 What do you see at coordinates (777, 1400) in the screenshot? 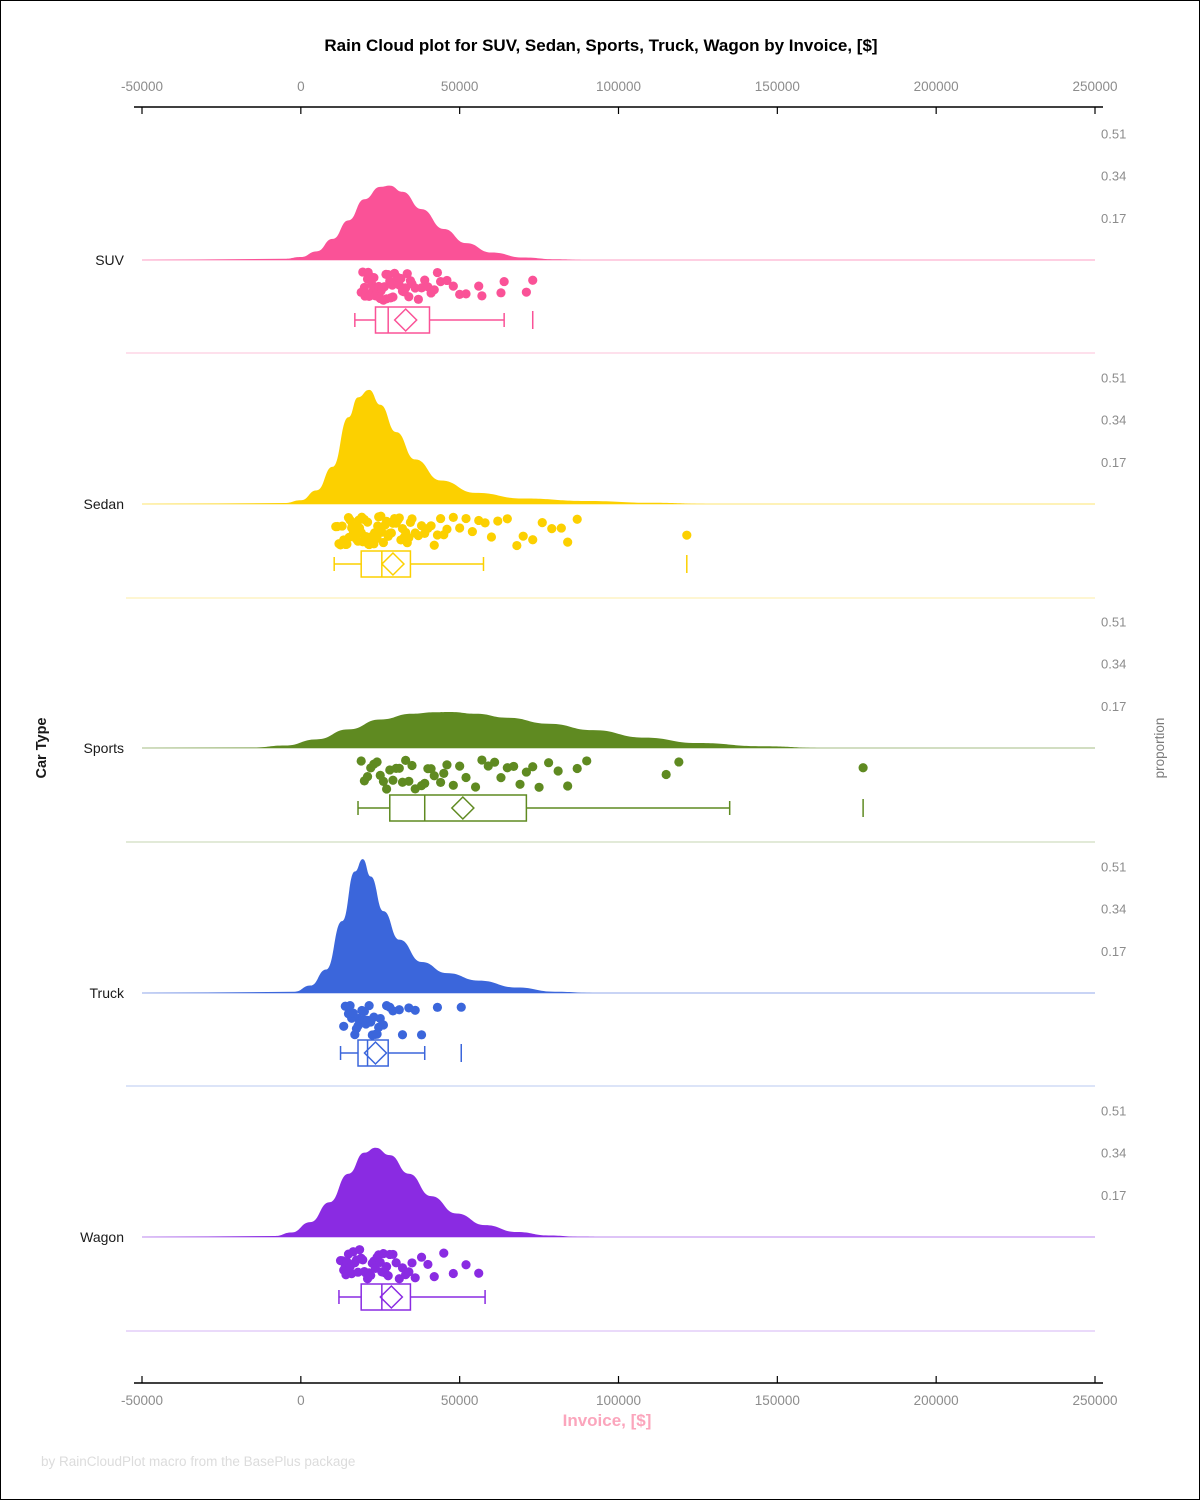
I see `x-tick-label: 150000` at bounding box center [777, 1400].